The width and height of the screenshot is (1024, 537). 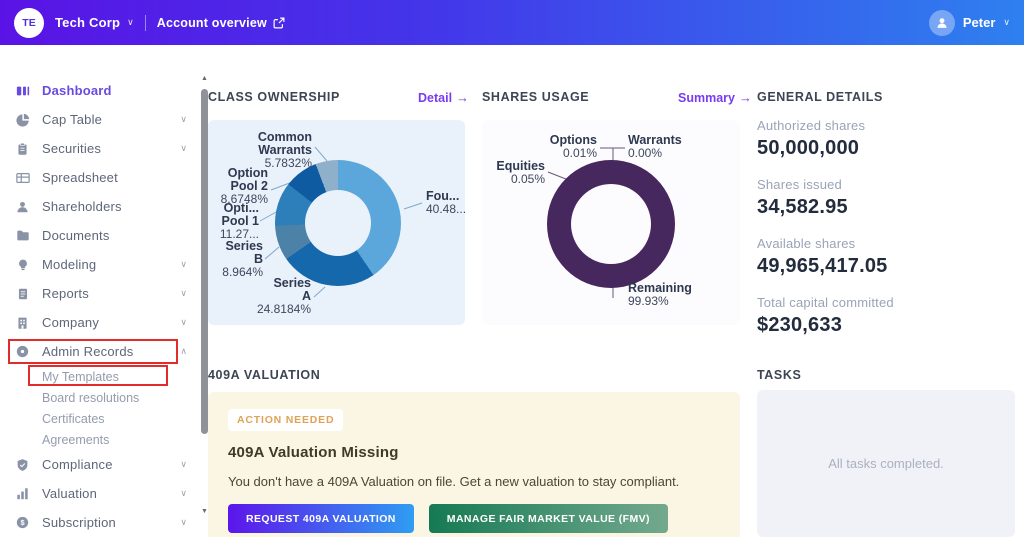 I want to click on sidebar-item-label: Agreements, so click(x=76, y=439).